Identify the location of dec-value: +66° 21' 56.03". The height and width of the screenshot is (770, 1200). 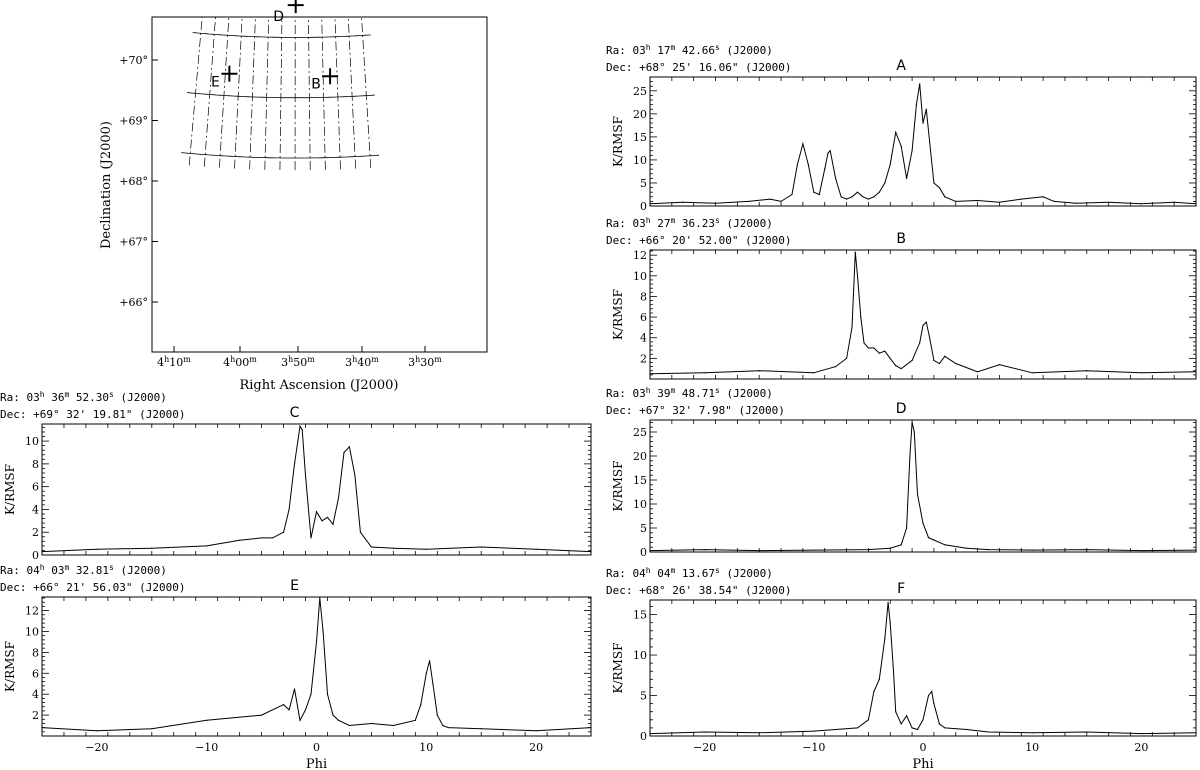
(82, 587).